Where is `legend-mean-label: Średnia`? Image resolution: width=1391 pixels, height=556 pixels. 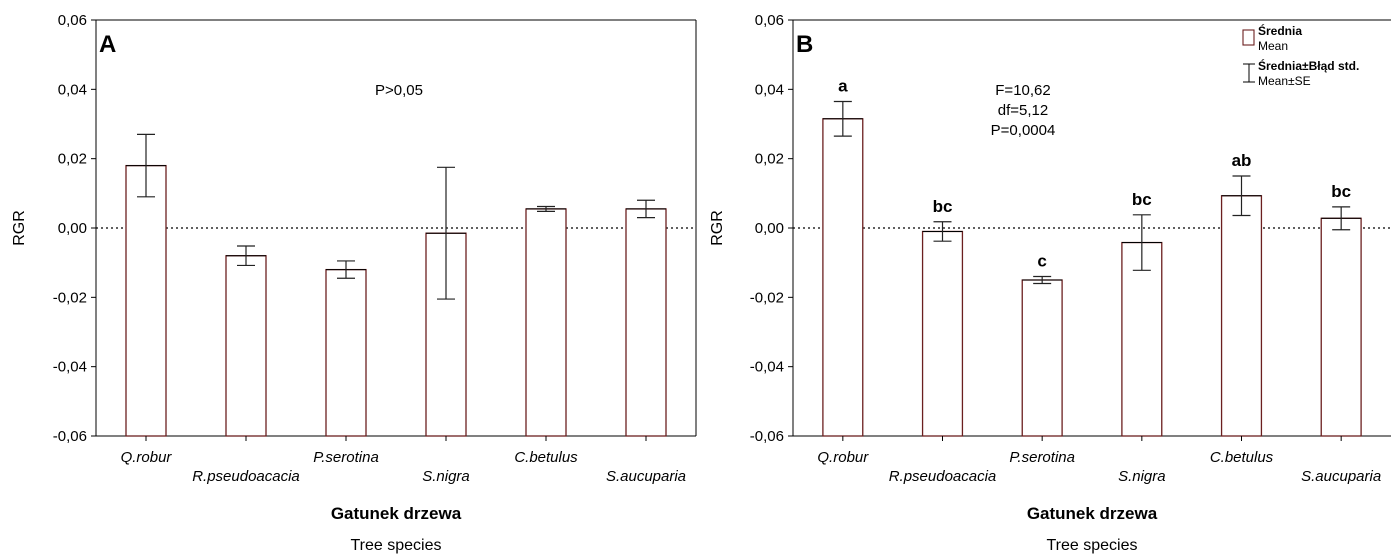
legend-mean-label: Średnia is located at coordinates (1280, 30).